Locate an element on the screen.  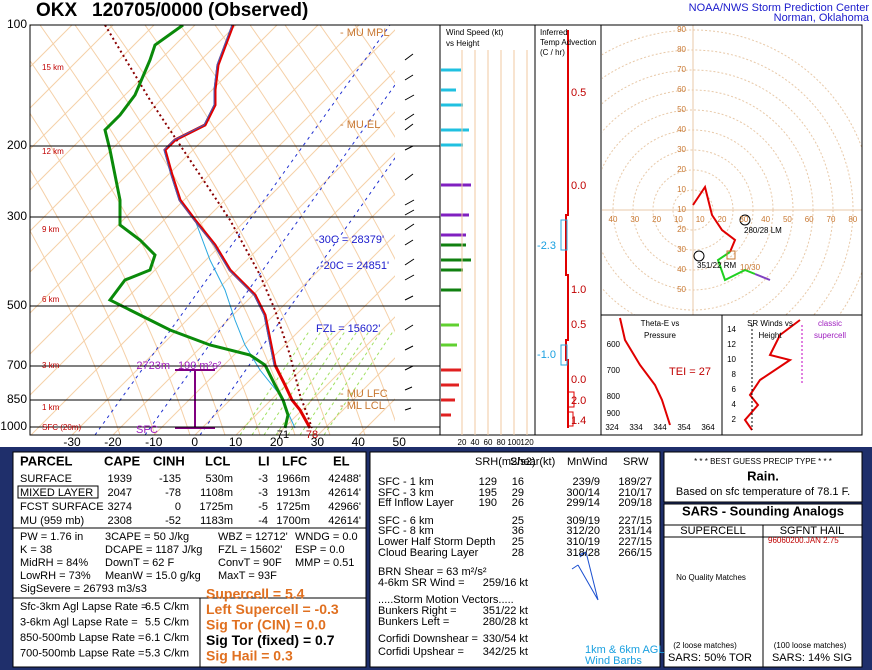
height-label: 6 km is located at coordinates (51, 299).